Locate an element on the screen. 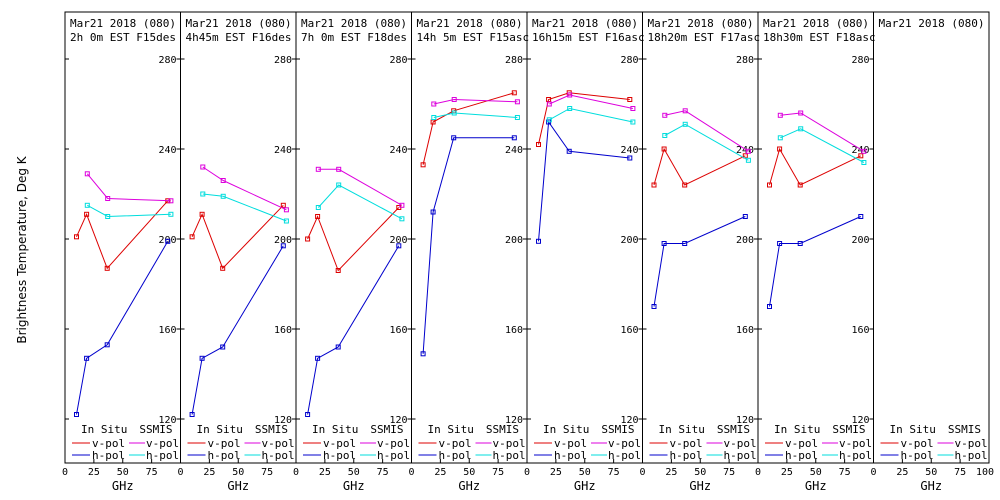  y-tick-label: 240 is located at coordinates (629, 150).